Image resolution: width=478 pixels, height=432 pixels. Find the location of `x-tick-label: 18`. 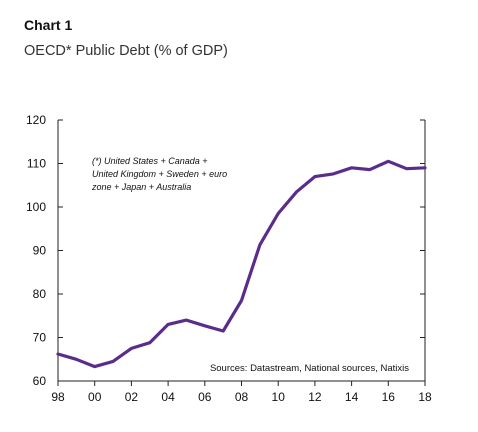

x-tick-label: 18 is located at coordinates (425, 397).